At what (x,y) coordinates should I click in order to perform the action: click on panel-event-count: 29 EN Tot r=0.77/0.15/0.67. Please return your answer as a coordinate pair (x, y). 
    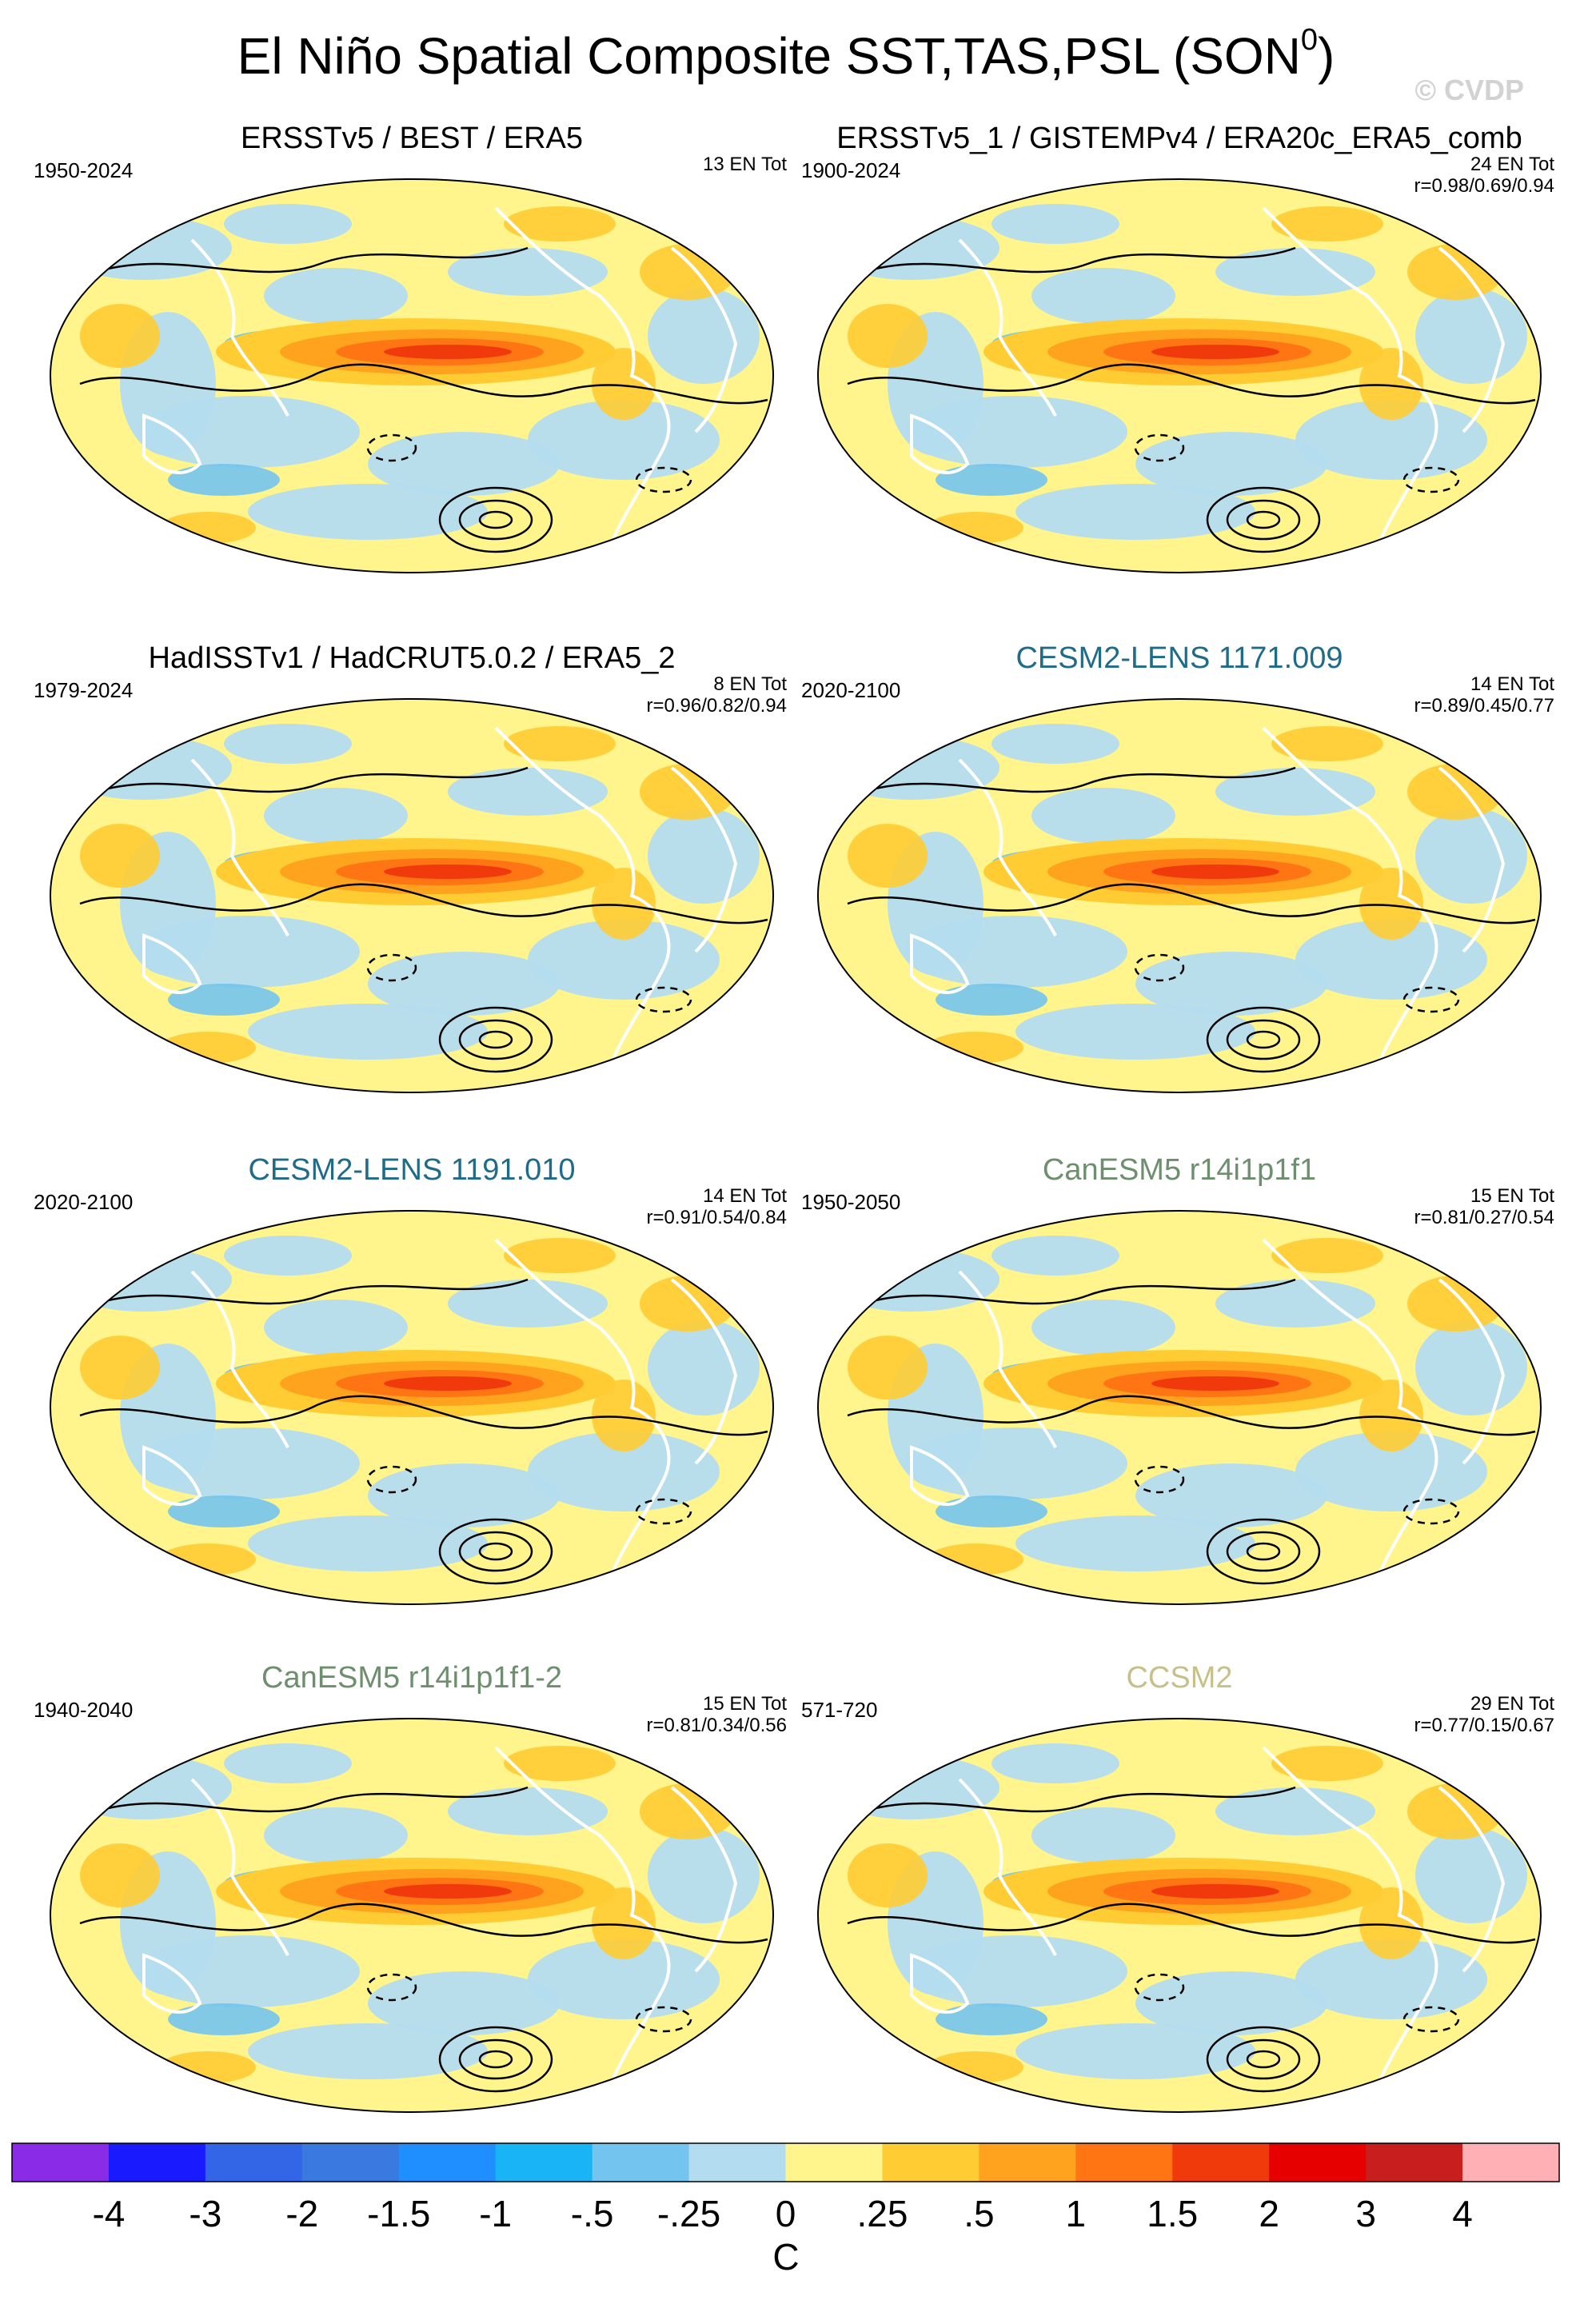
    Looking at the image, I should click on (1484, 1714).